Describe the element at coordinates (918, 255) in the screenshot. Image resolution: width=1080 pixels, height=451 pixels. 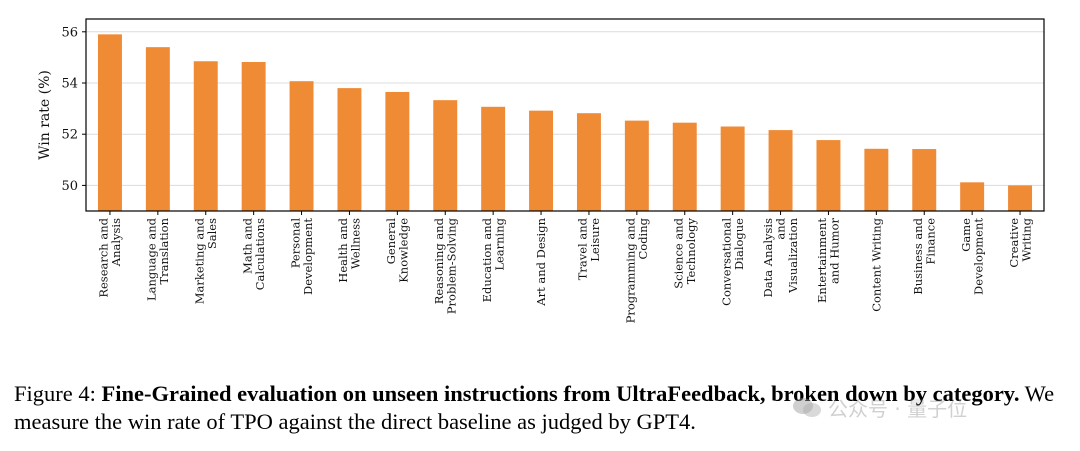
I see `x-tick-label-line: Business and` at that location.